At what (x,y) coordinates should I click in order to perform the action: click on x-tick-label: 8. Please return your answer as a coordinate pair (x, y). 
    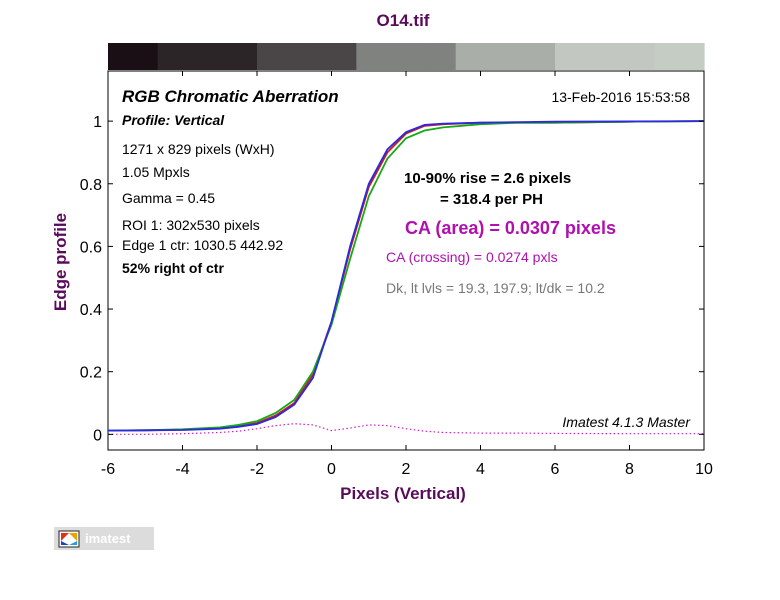
    Looking at the image, I should click on (629, 469).